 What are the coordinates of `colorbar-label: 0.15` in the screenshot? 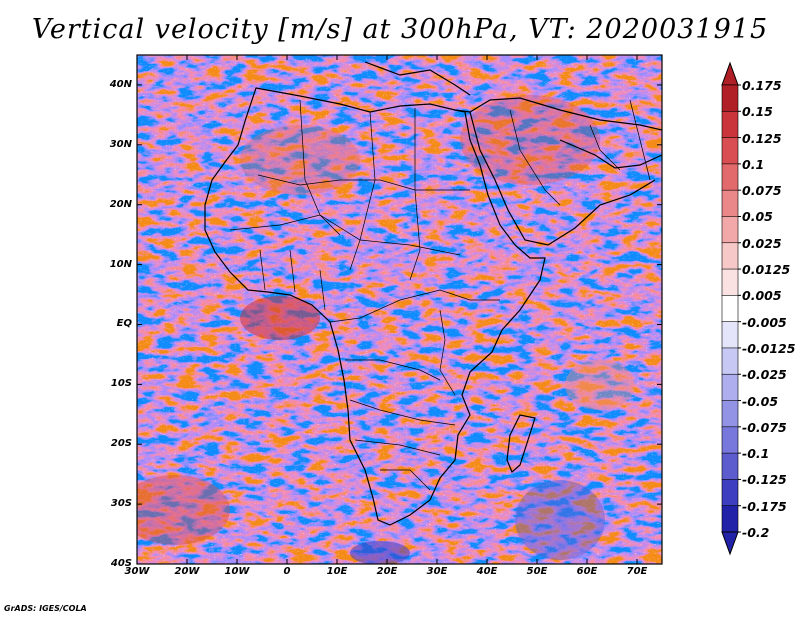 It's located at (757, 112).